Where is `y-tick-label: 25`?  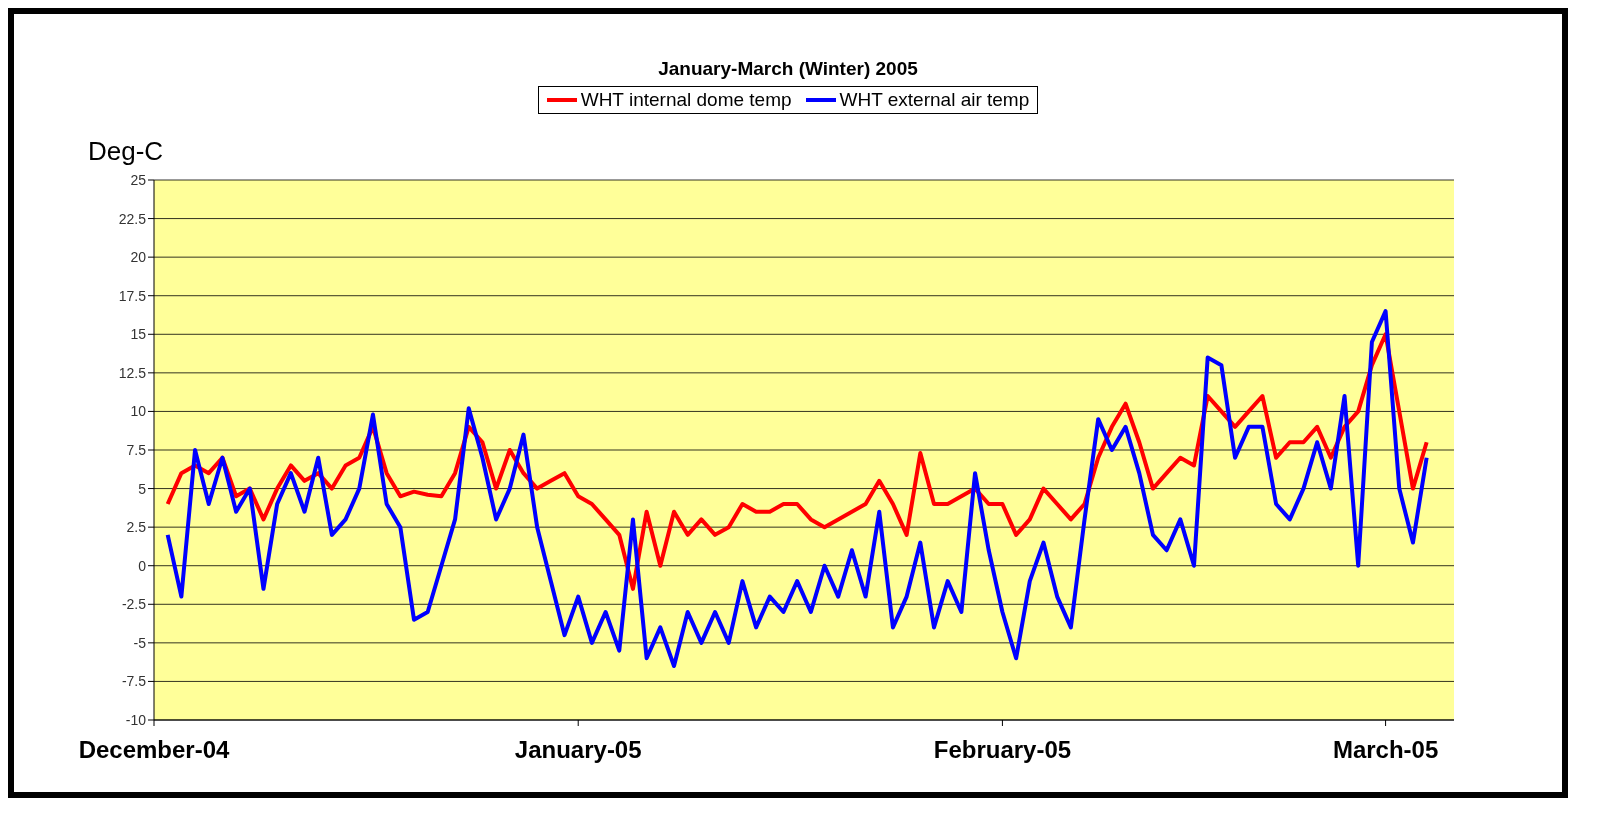
y-tick-label: 25 is located at coordinates (138, 179).